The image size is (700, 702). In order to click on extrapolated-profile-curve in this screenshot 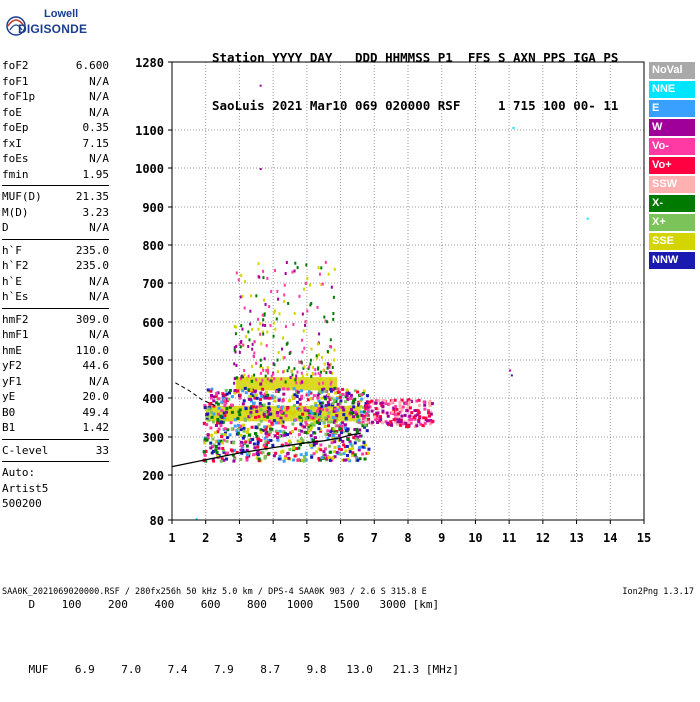, I will do `click(196, 394)`.